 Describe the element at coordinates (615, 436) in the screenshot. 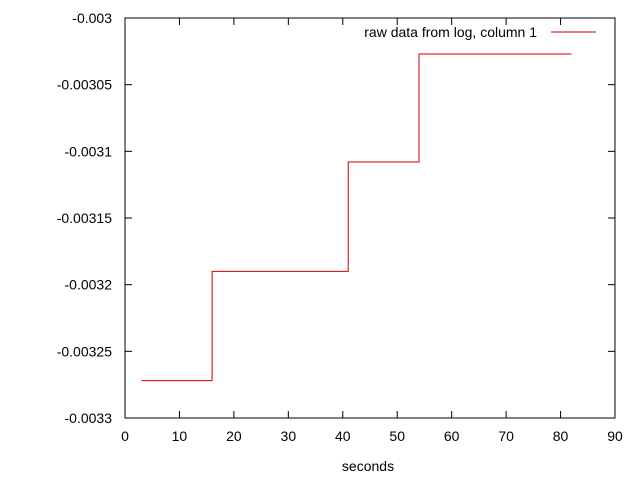

I see `x-tick-label: 90` at that location.